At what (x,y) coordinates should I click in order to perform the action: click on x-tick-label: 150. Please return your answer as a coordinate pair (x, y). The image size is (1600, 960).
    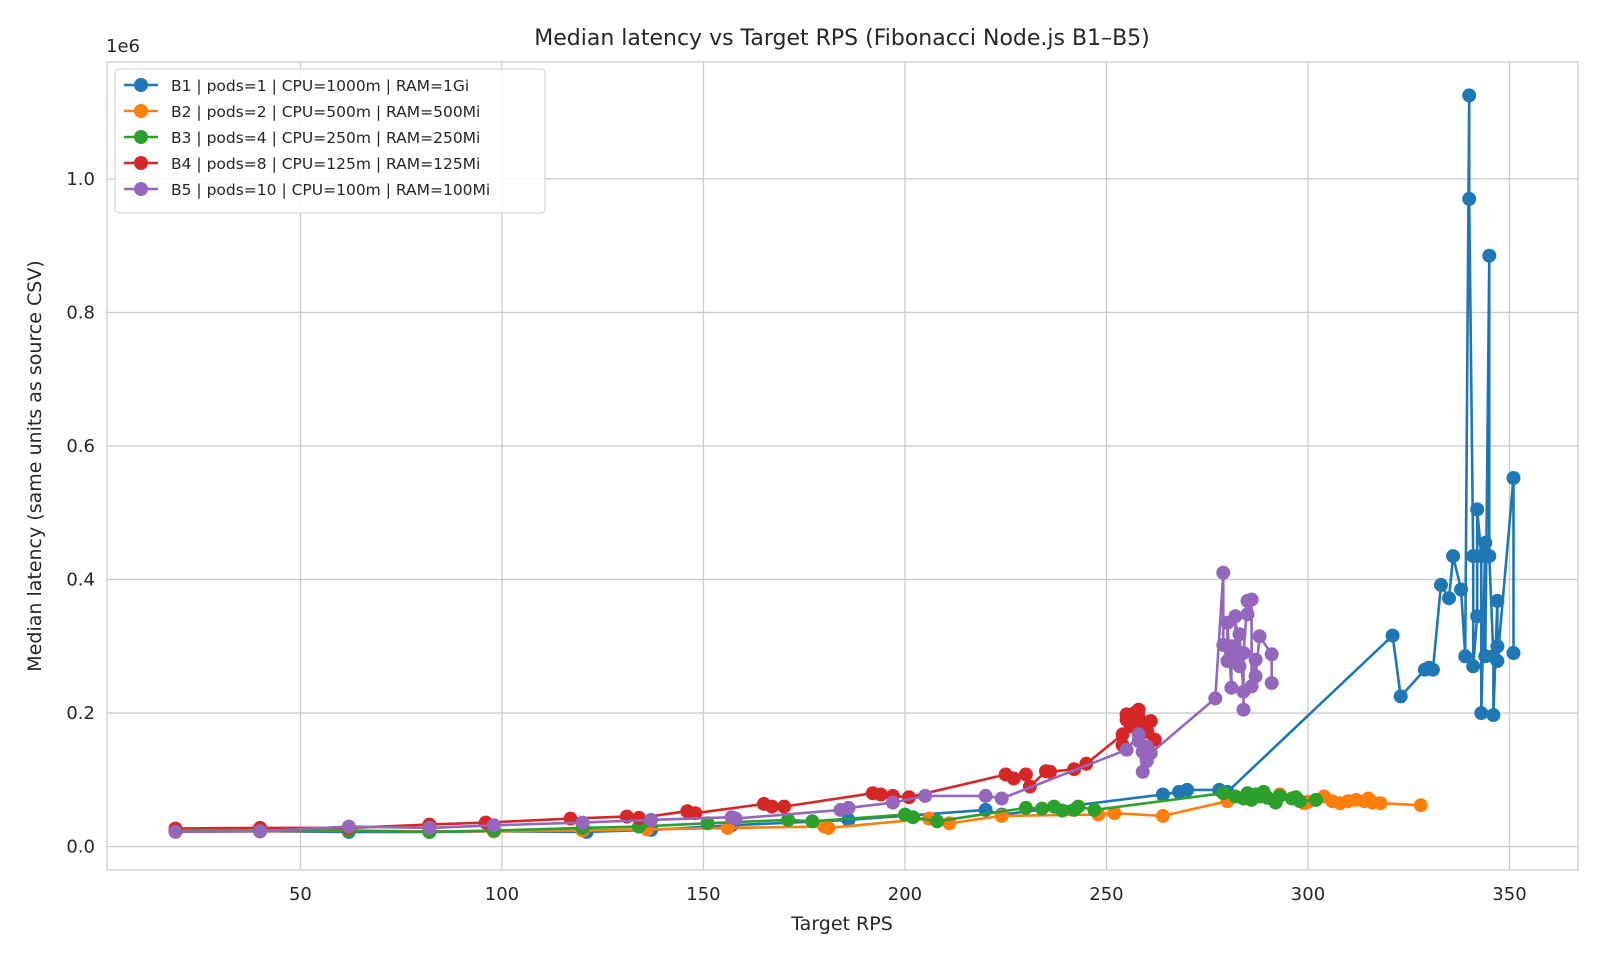
    Looking at the image, I should click on (703, 894).